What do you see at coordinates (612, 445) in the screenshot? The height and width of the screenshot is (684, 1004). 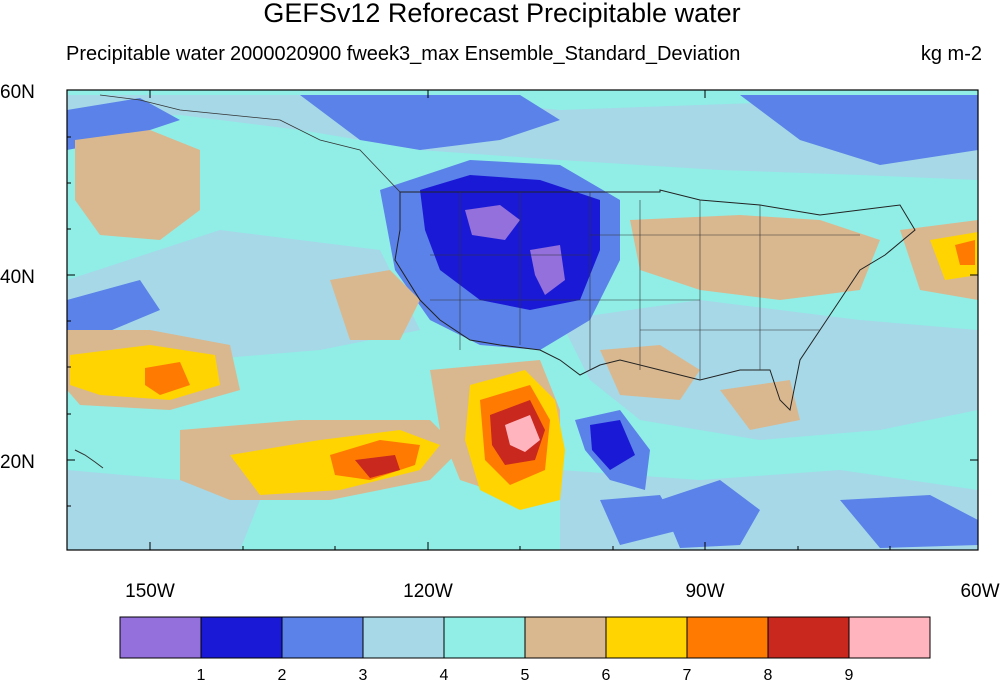 I see `contour-band-1to2` at bounding box center [612, 445].